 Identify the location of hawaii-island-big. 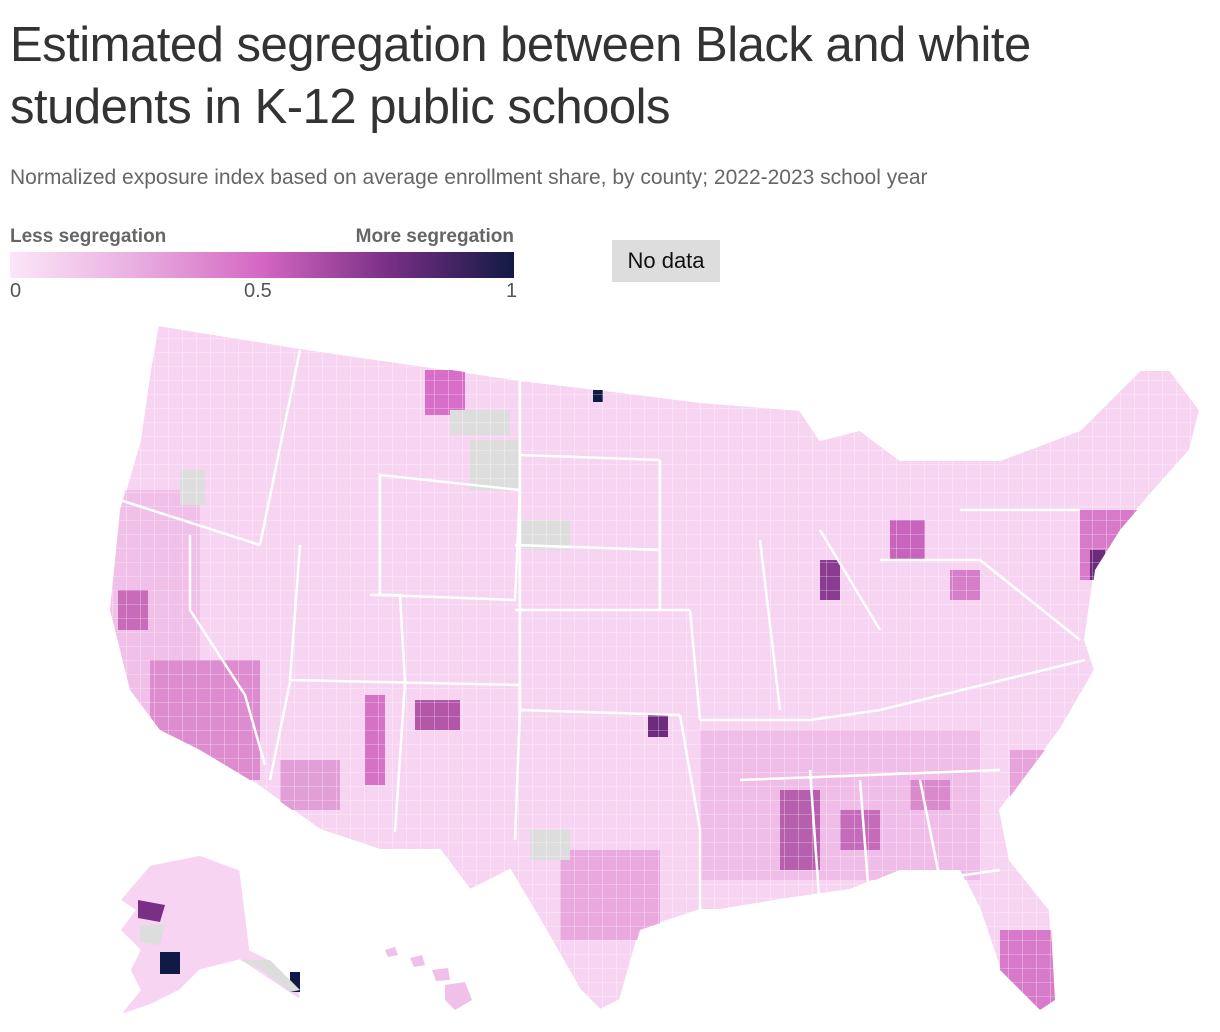
(458, 996).